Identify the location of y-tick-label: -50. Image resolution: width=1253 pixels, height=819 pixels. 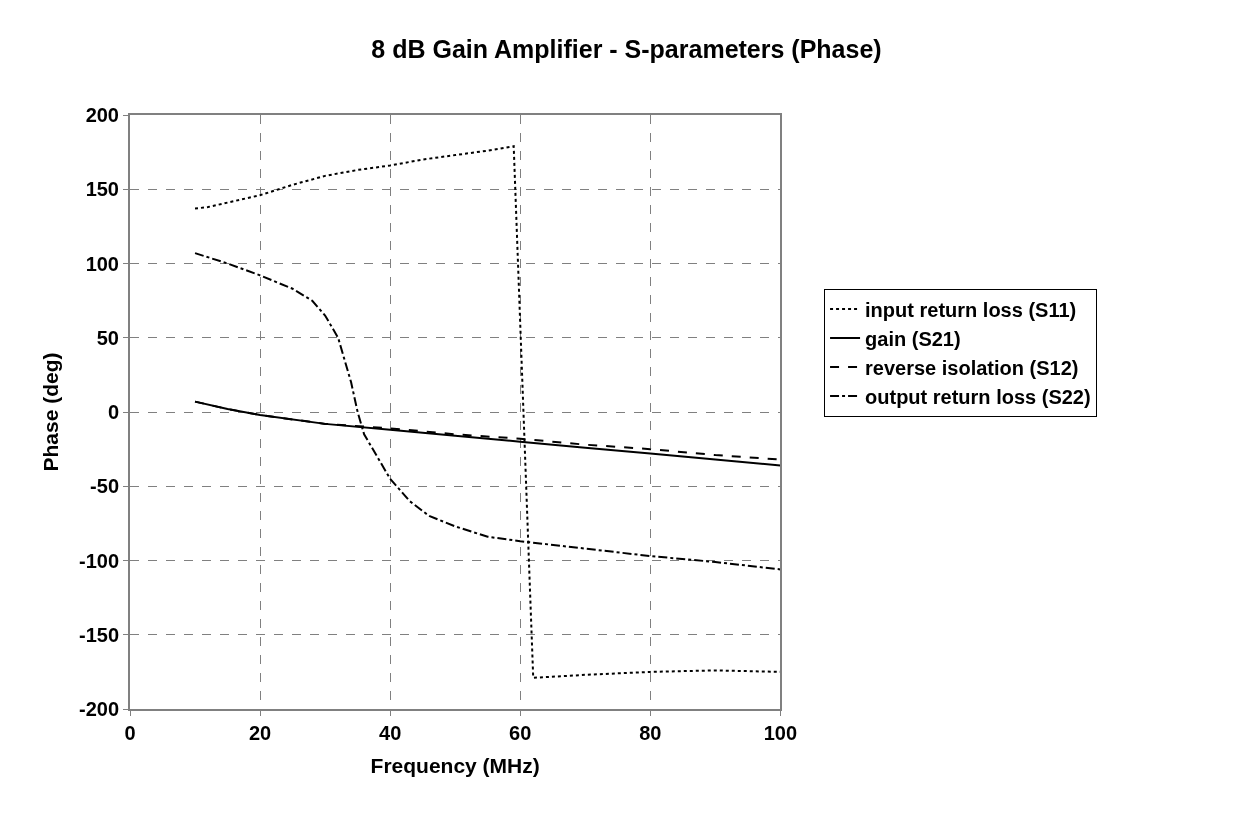
(104, 486).